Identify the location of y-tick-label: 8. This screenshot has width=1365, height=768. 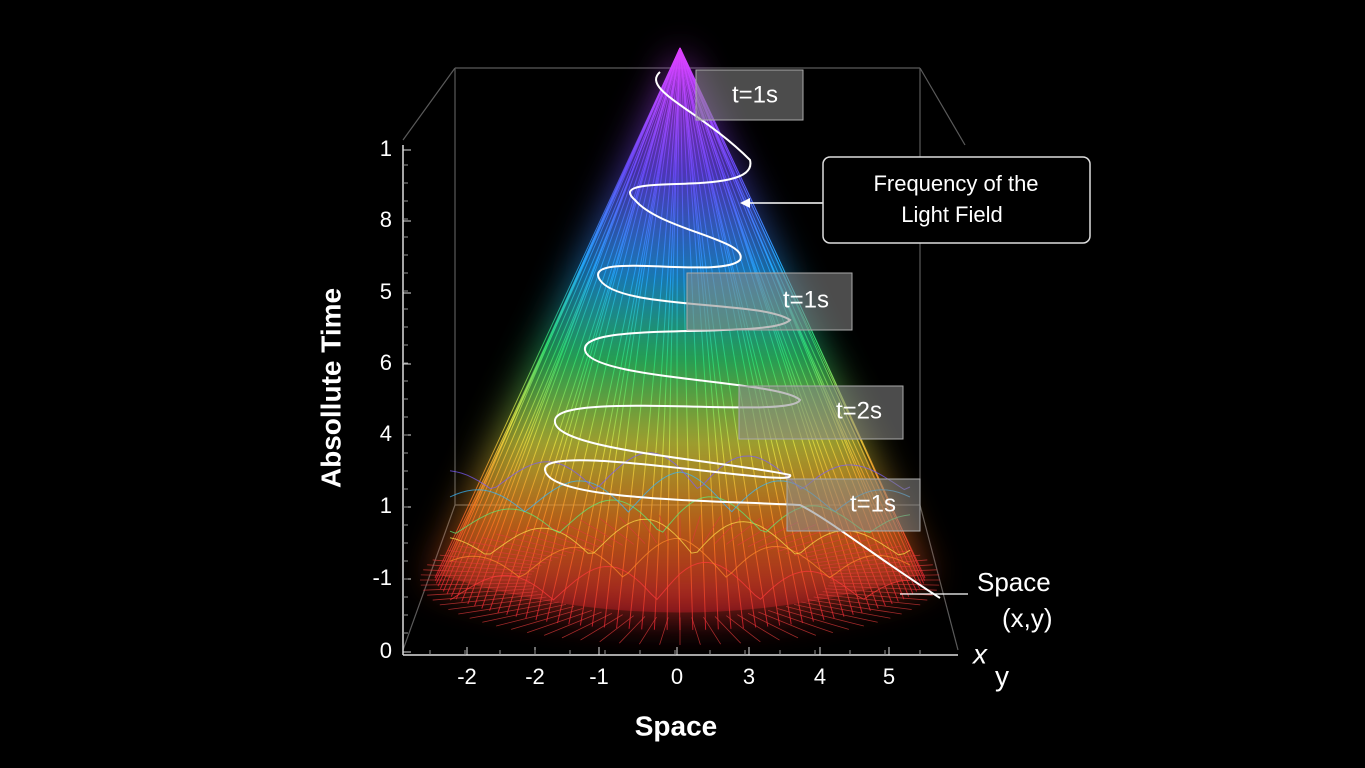
(386, 219).